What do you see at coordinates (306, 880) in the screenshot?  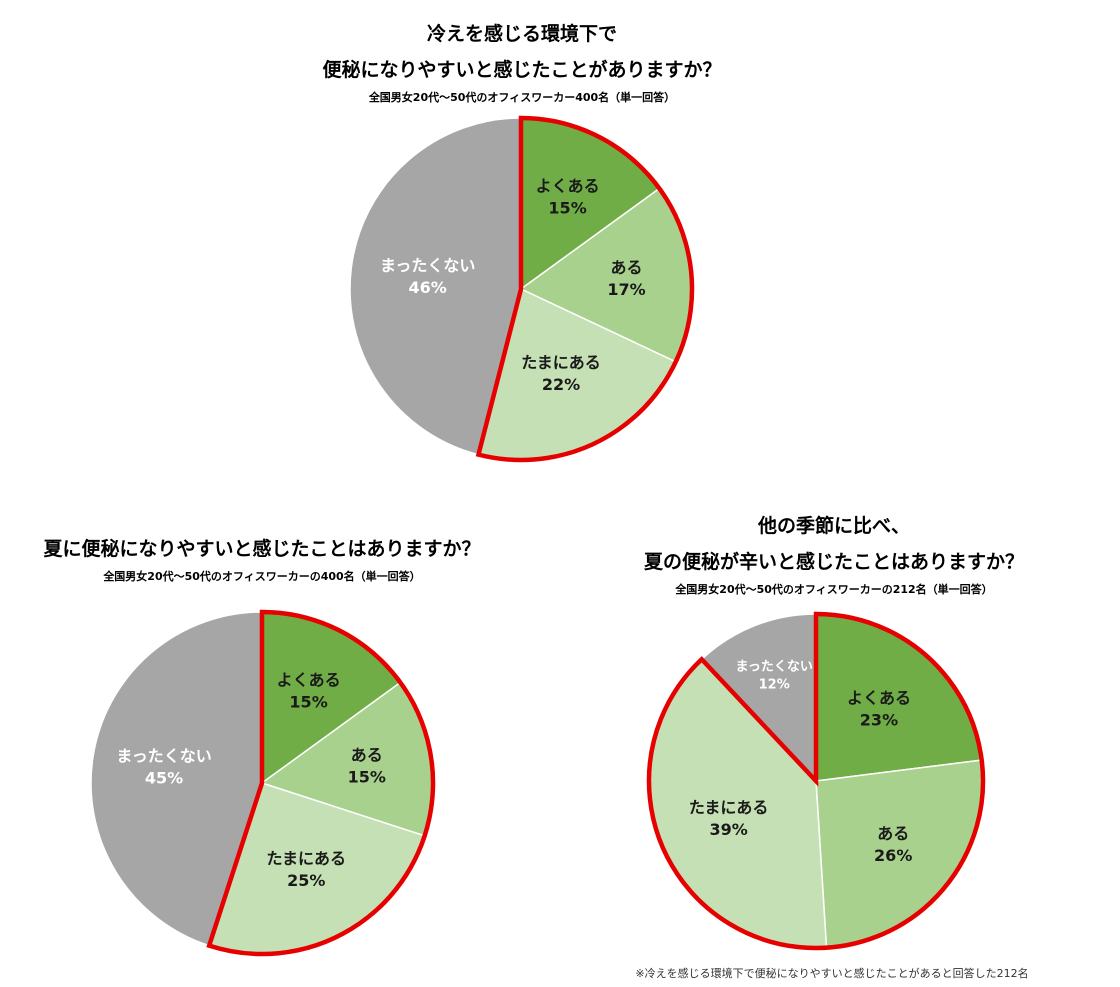 I see `slice-value-label: 25%` at bounding box center [306, 880].